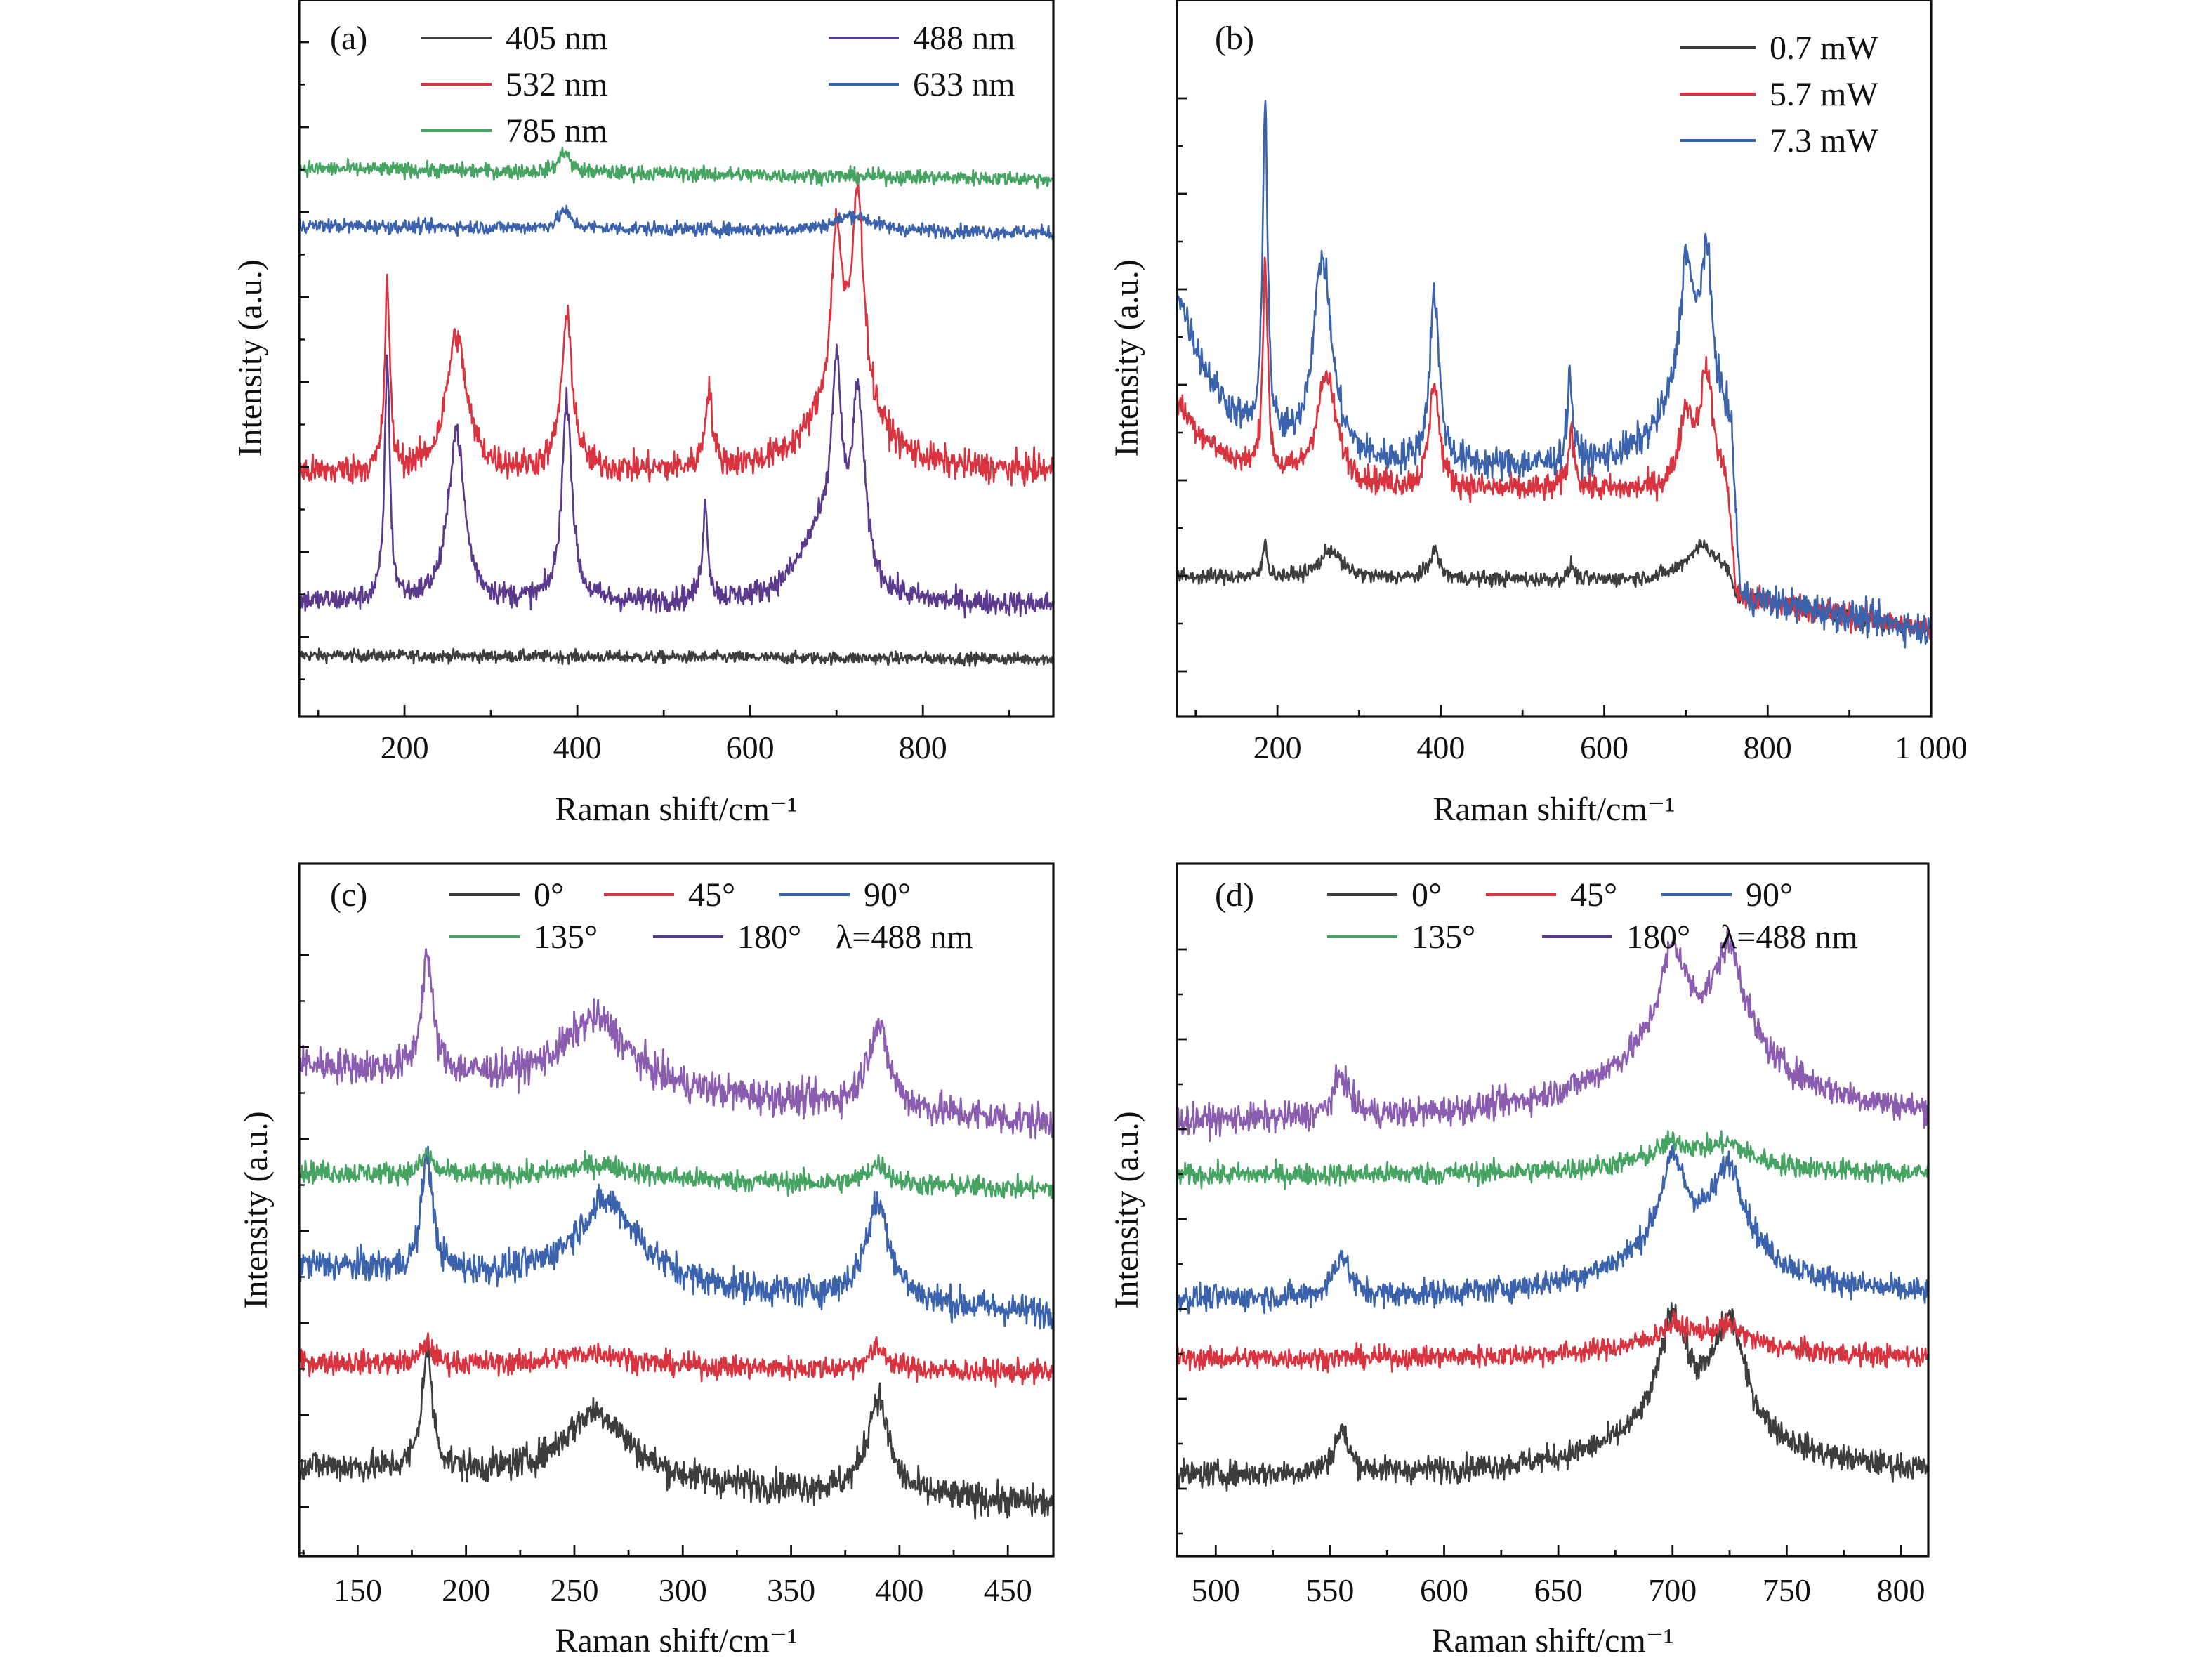 The height and width of the screenshot is (1672, 2212). Describe the element at coordinates (1558, 1590) in the screenshot. I see `x-tick-label: 650` at that location.